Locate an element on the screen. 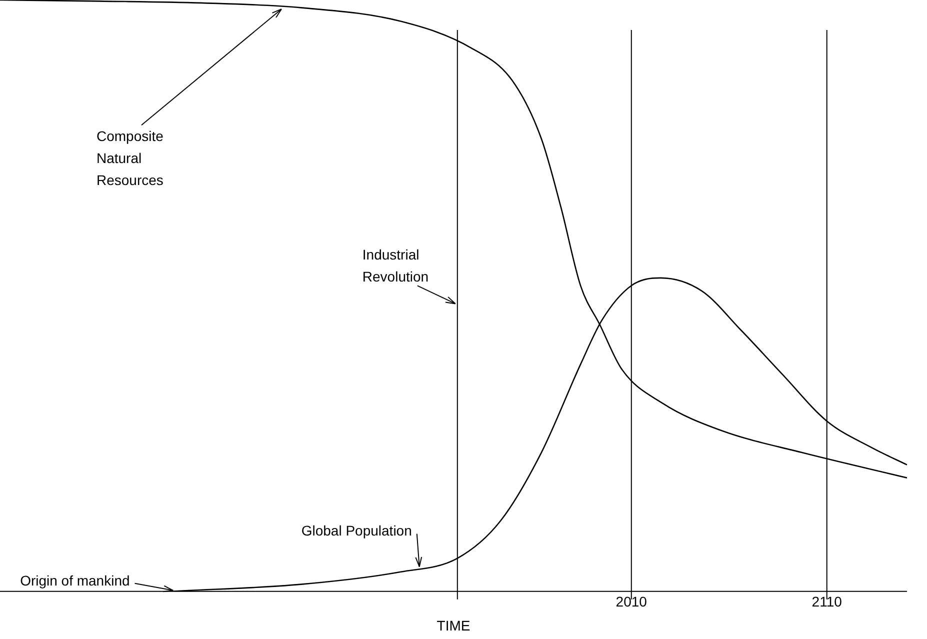 Image resolution: width=927 pixels, height=639 pixels. annotation: Origin of mankind is located at coordinates (75, 580).